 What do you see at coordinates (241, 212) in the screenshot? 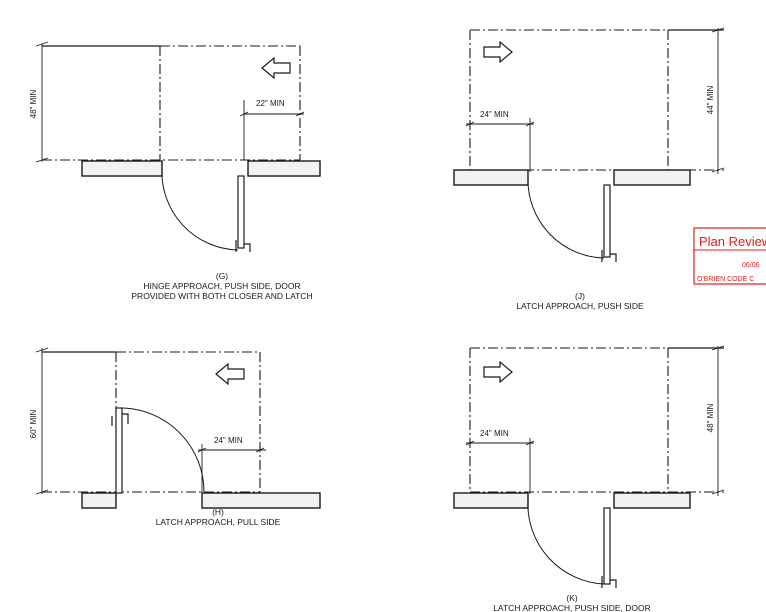
I see `door-leaf-g` at bounding box center [241, 212].